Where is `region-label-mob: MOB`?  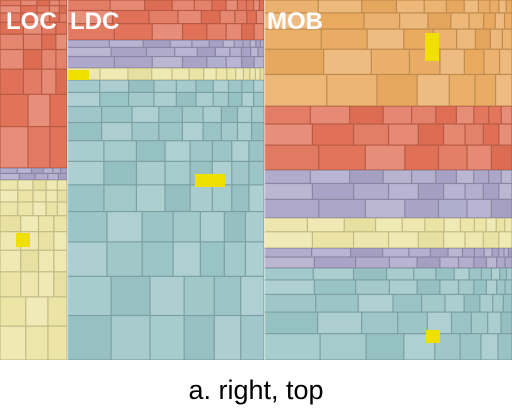 region-label-mob: MOB is located at coordinates (295, 21).